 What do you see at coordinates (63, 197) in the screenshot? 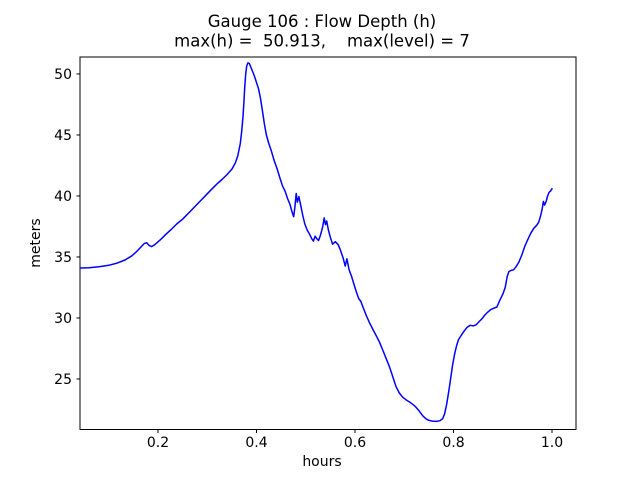
I see `y-tick-label: 40` at bounding box center [63, 197].